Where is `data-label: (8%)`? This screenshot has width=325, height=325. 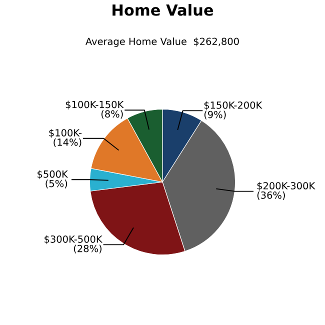
data-label: (8%) is located at coordinates (112, 114).